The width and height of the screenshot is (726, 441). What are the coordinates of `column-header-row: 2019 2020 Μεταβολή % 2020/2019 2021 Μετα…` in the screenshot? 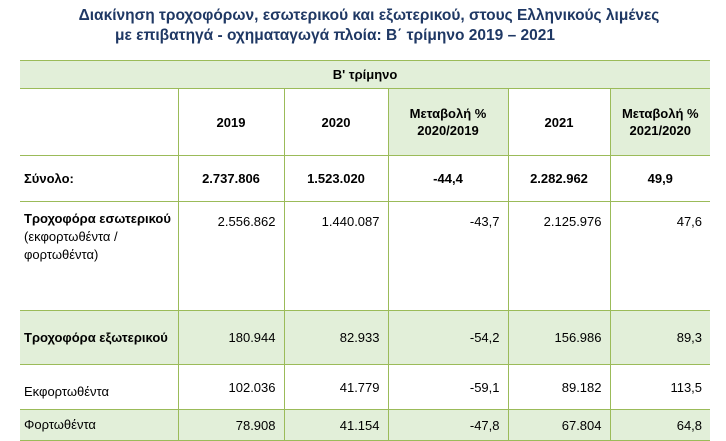 It's located at (365, 122).